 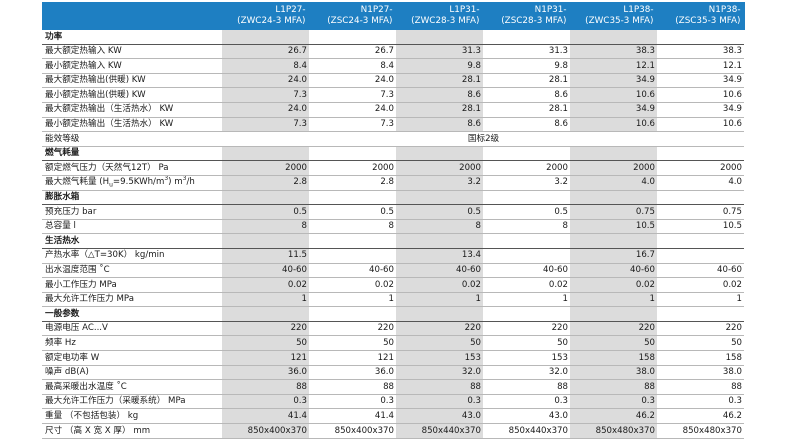 I want to click on section-header-row: 膨胀水箱, so click(x=393, y=198).